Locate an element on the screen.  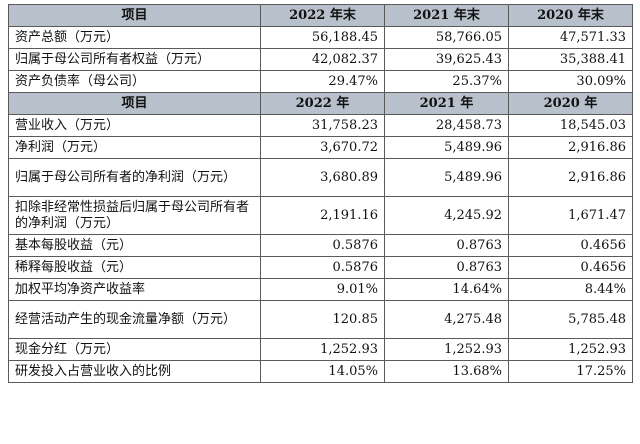
header-year-2021: 2021 年 is located at coordinates (446, 103).